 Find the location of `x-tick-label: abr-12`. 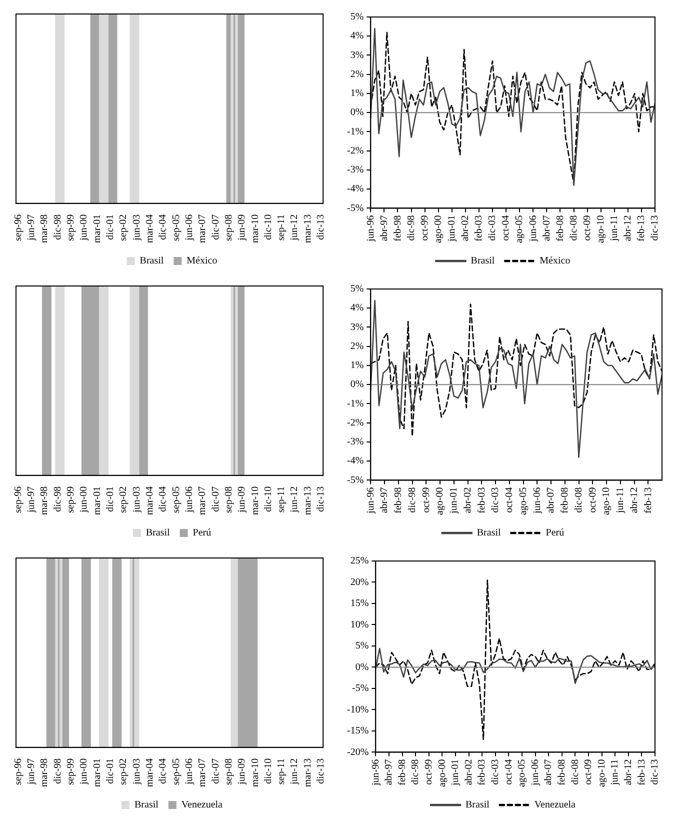

x-tick-label: abr-12 is located at coordinates (628, 772).